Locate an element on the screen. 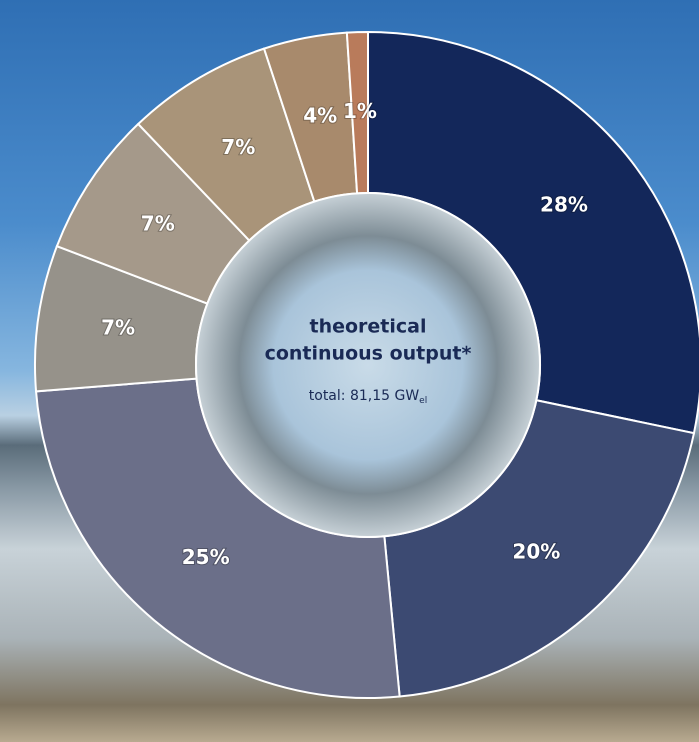 The width and height of the screenshot is (699, 742). slice-label: 1% is located at coordinates (360, 111).